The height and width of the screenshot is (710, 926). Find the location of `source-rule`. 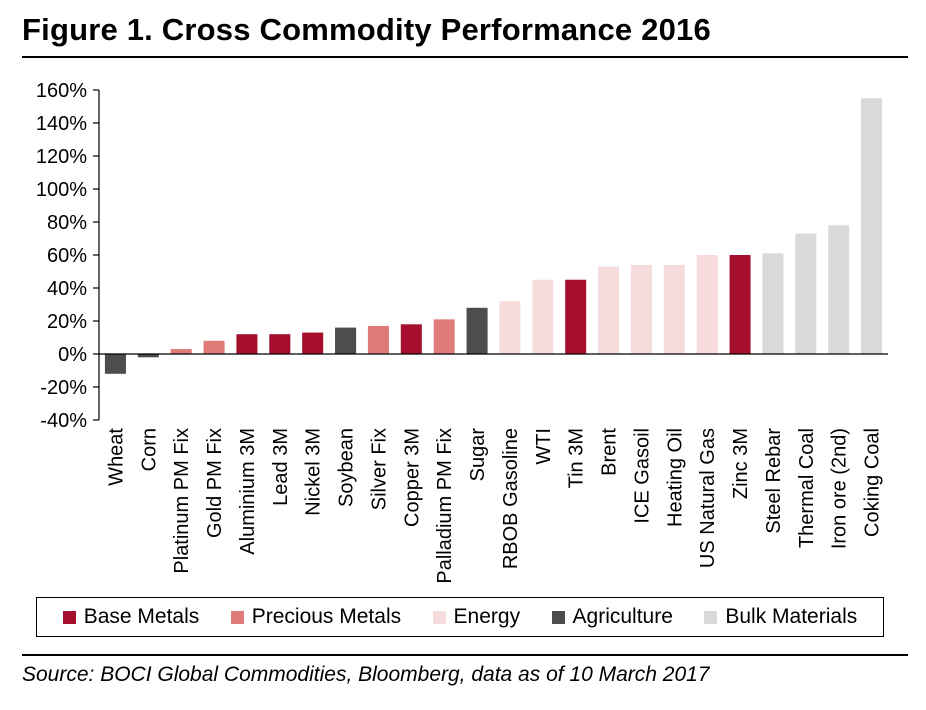

source-rule is located at coordinates (465, 655).